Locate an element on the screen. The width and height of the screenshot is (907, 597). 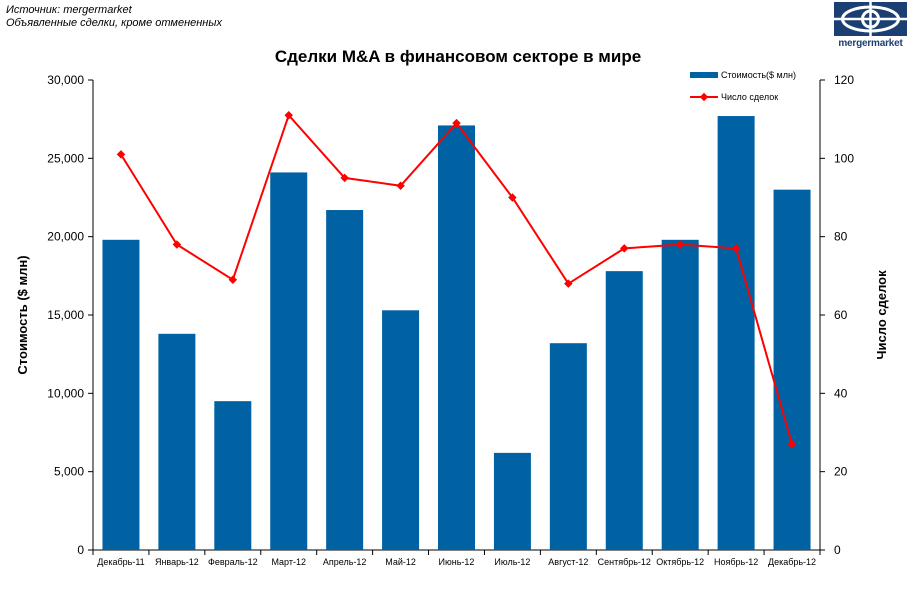
x-tick-label: Октябрь-12 is located at coordinates (680, 562).